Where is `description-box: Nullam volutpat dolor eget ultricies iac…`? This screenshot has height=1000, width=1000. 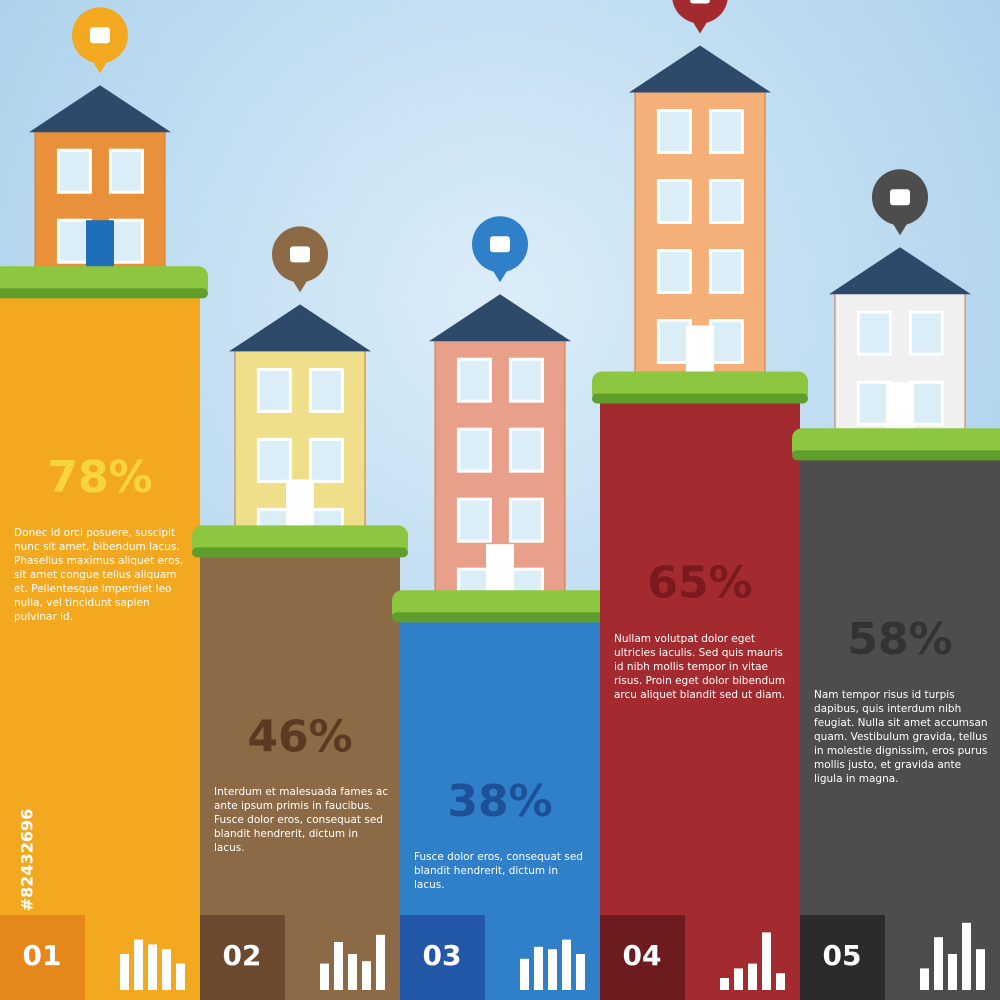
description-box: Nullam volutpat dolor eget ultricies iac… is located at coordinates (700, 666).